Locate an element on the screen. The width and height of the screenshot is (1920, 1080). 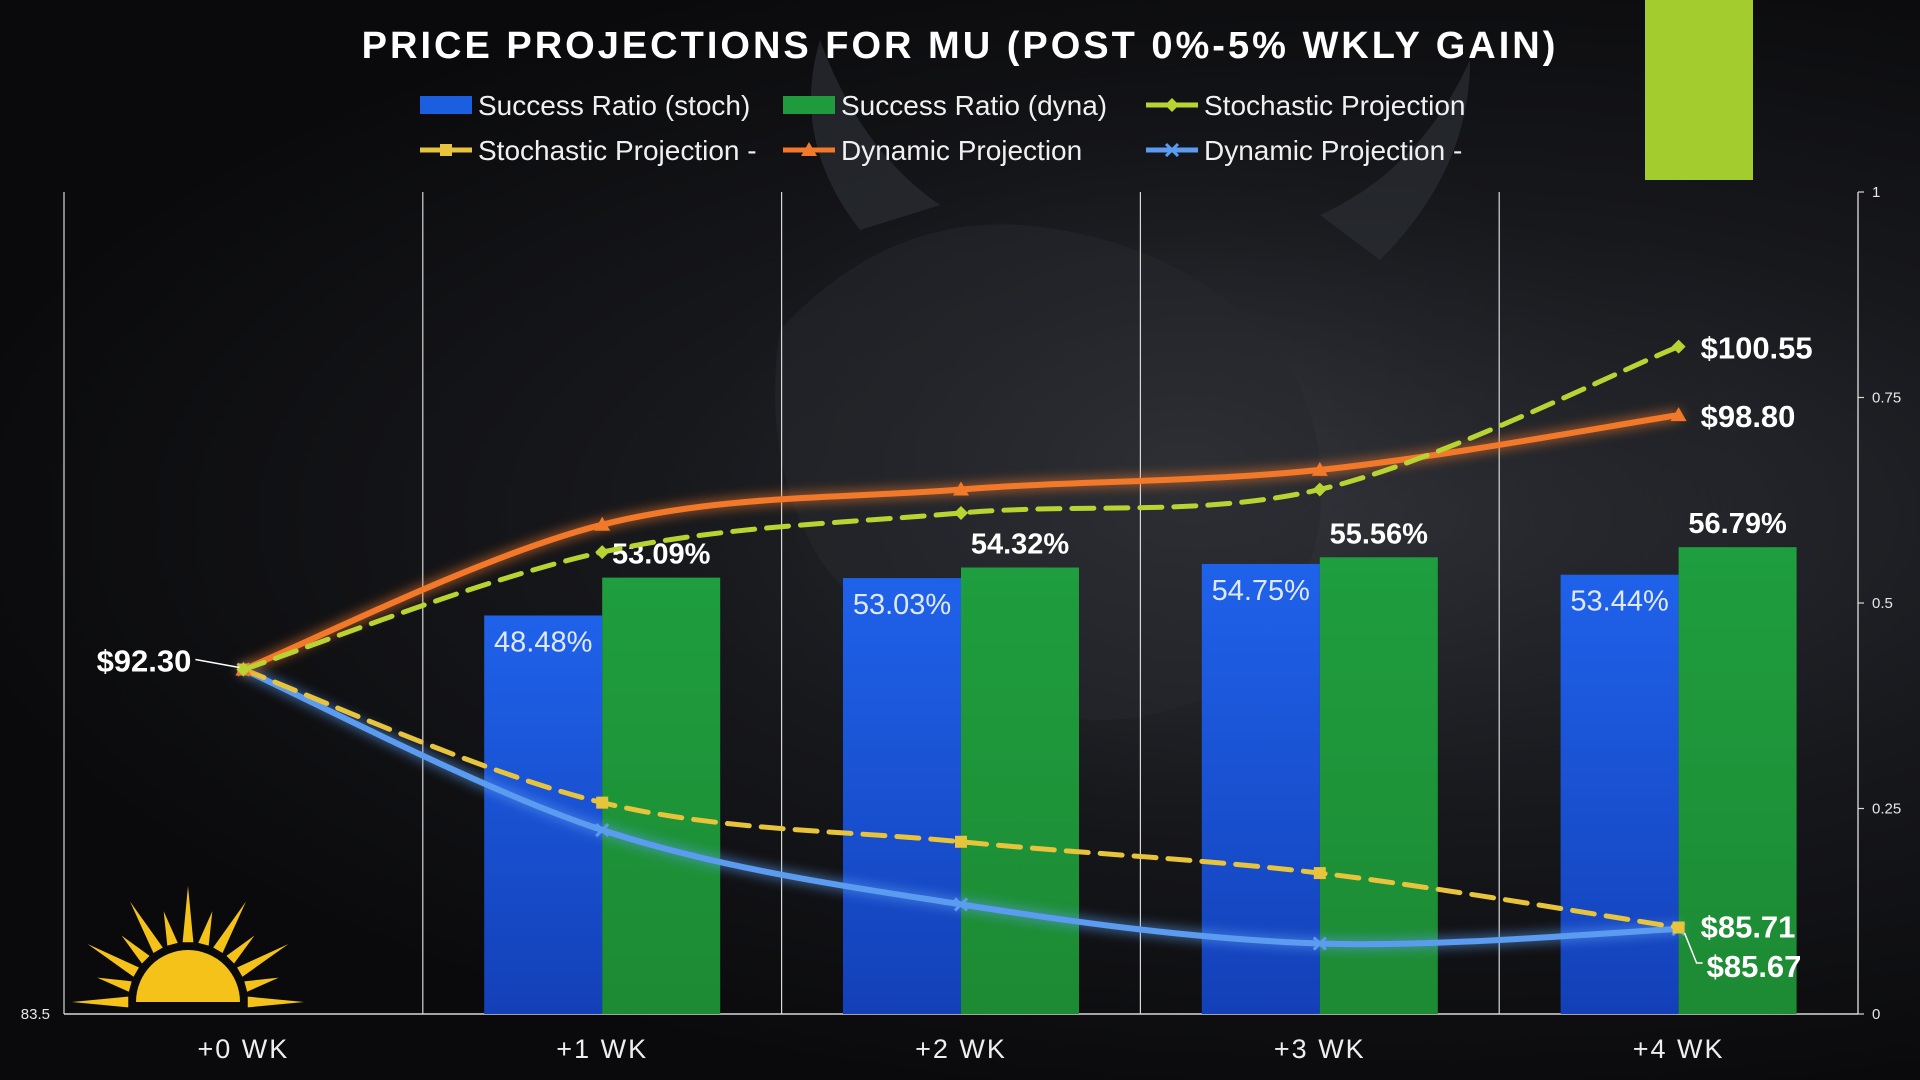
legend-label: Success Ratio (stoch) is located at coordinates (614, 105).